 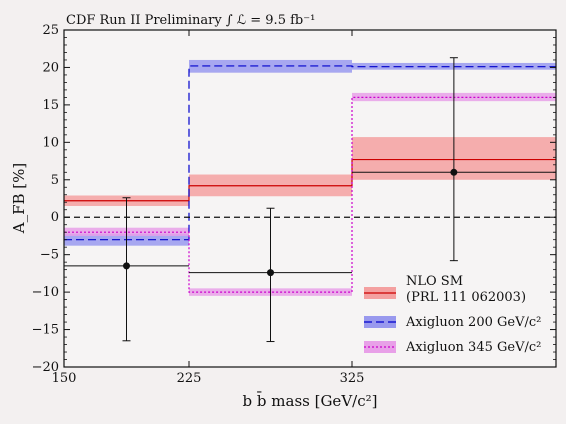 I want to click on y-tick-label-20: 20, so click(x=50, y=67).